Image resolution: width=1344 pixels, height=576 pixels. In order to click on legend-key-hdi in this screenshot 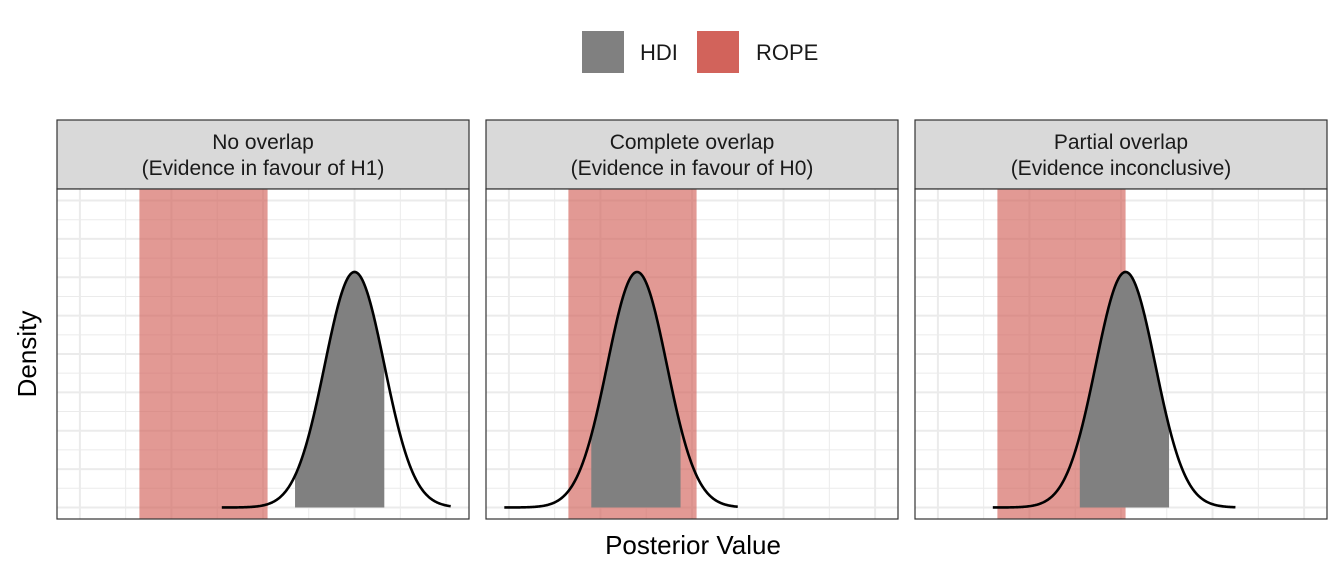, I will do `click(603, 52)`.